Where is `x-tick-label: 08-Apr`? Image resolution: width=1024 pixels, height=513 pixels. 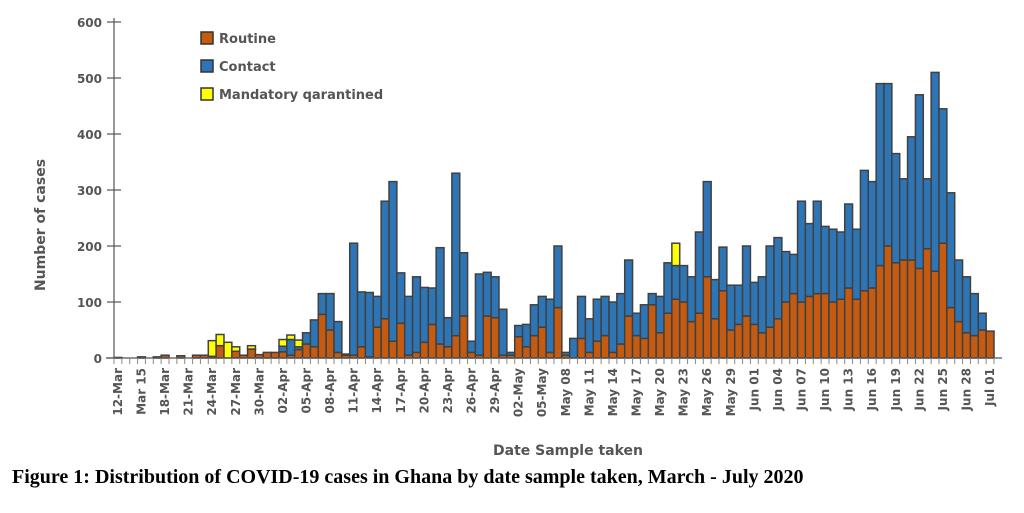
x-tick-label: 08-Apr is located at coordinates (330, 391).